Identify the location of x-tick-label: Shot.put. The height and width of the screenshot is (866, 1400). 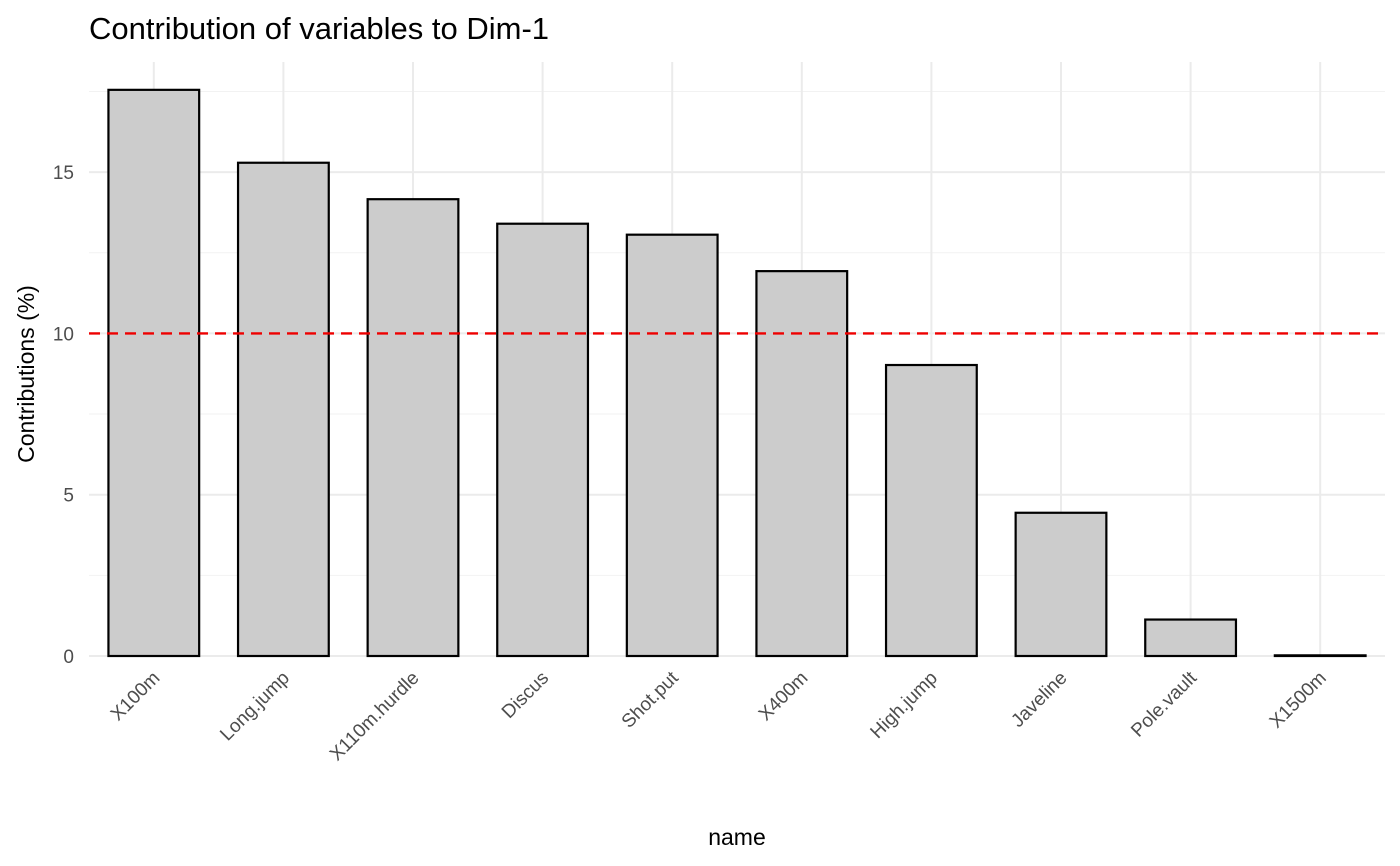
(650, 699).